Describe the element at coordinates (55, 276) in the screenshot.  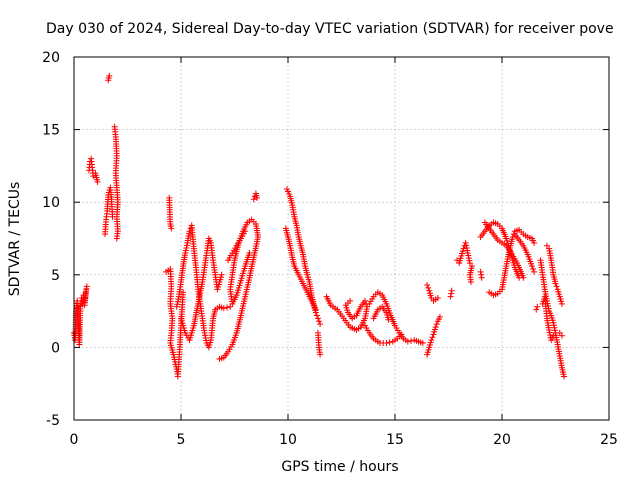
I see `y-tick-label: 5` at that location.